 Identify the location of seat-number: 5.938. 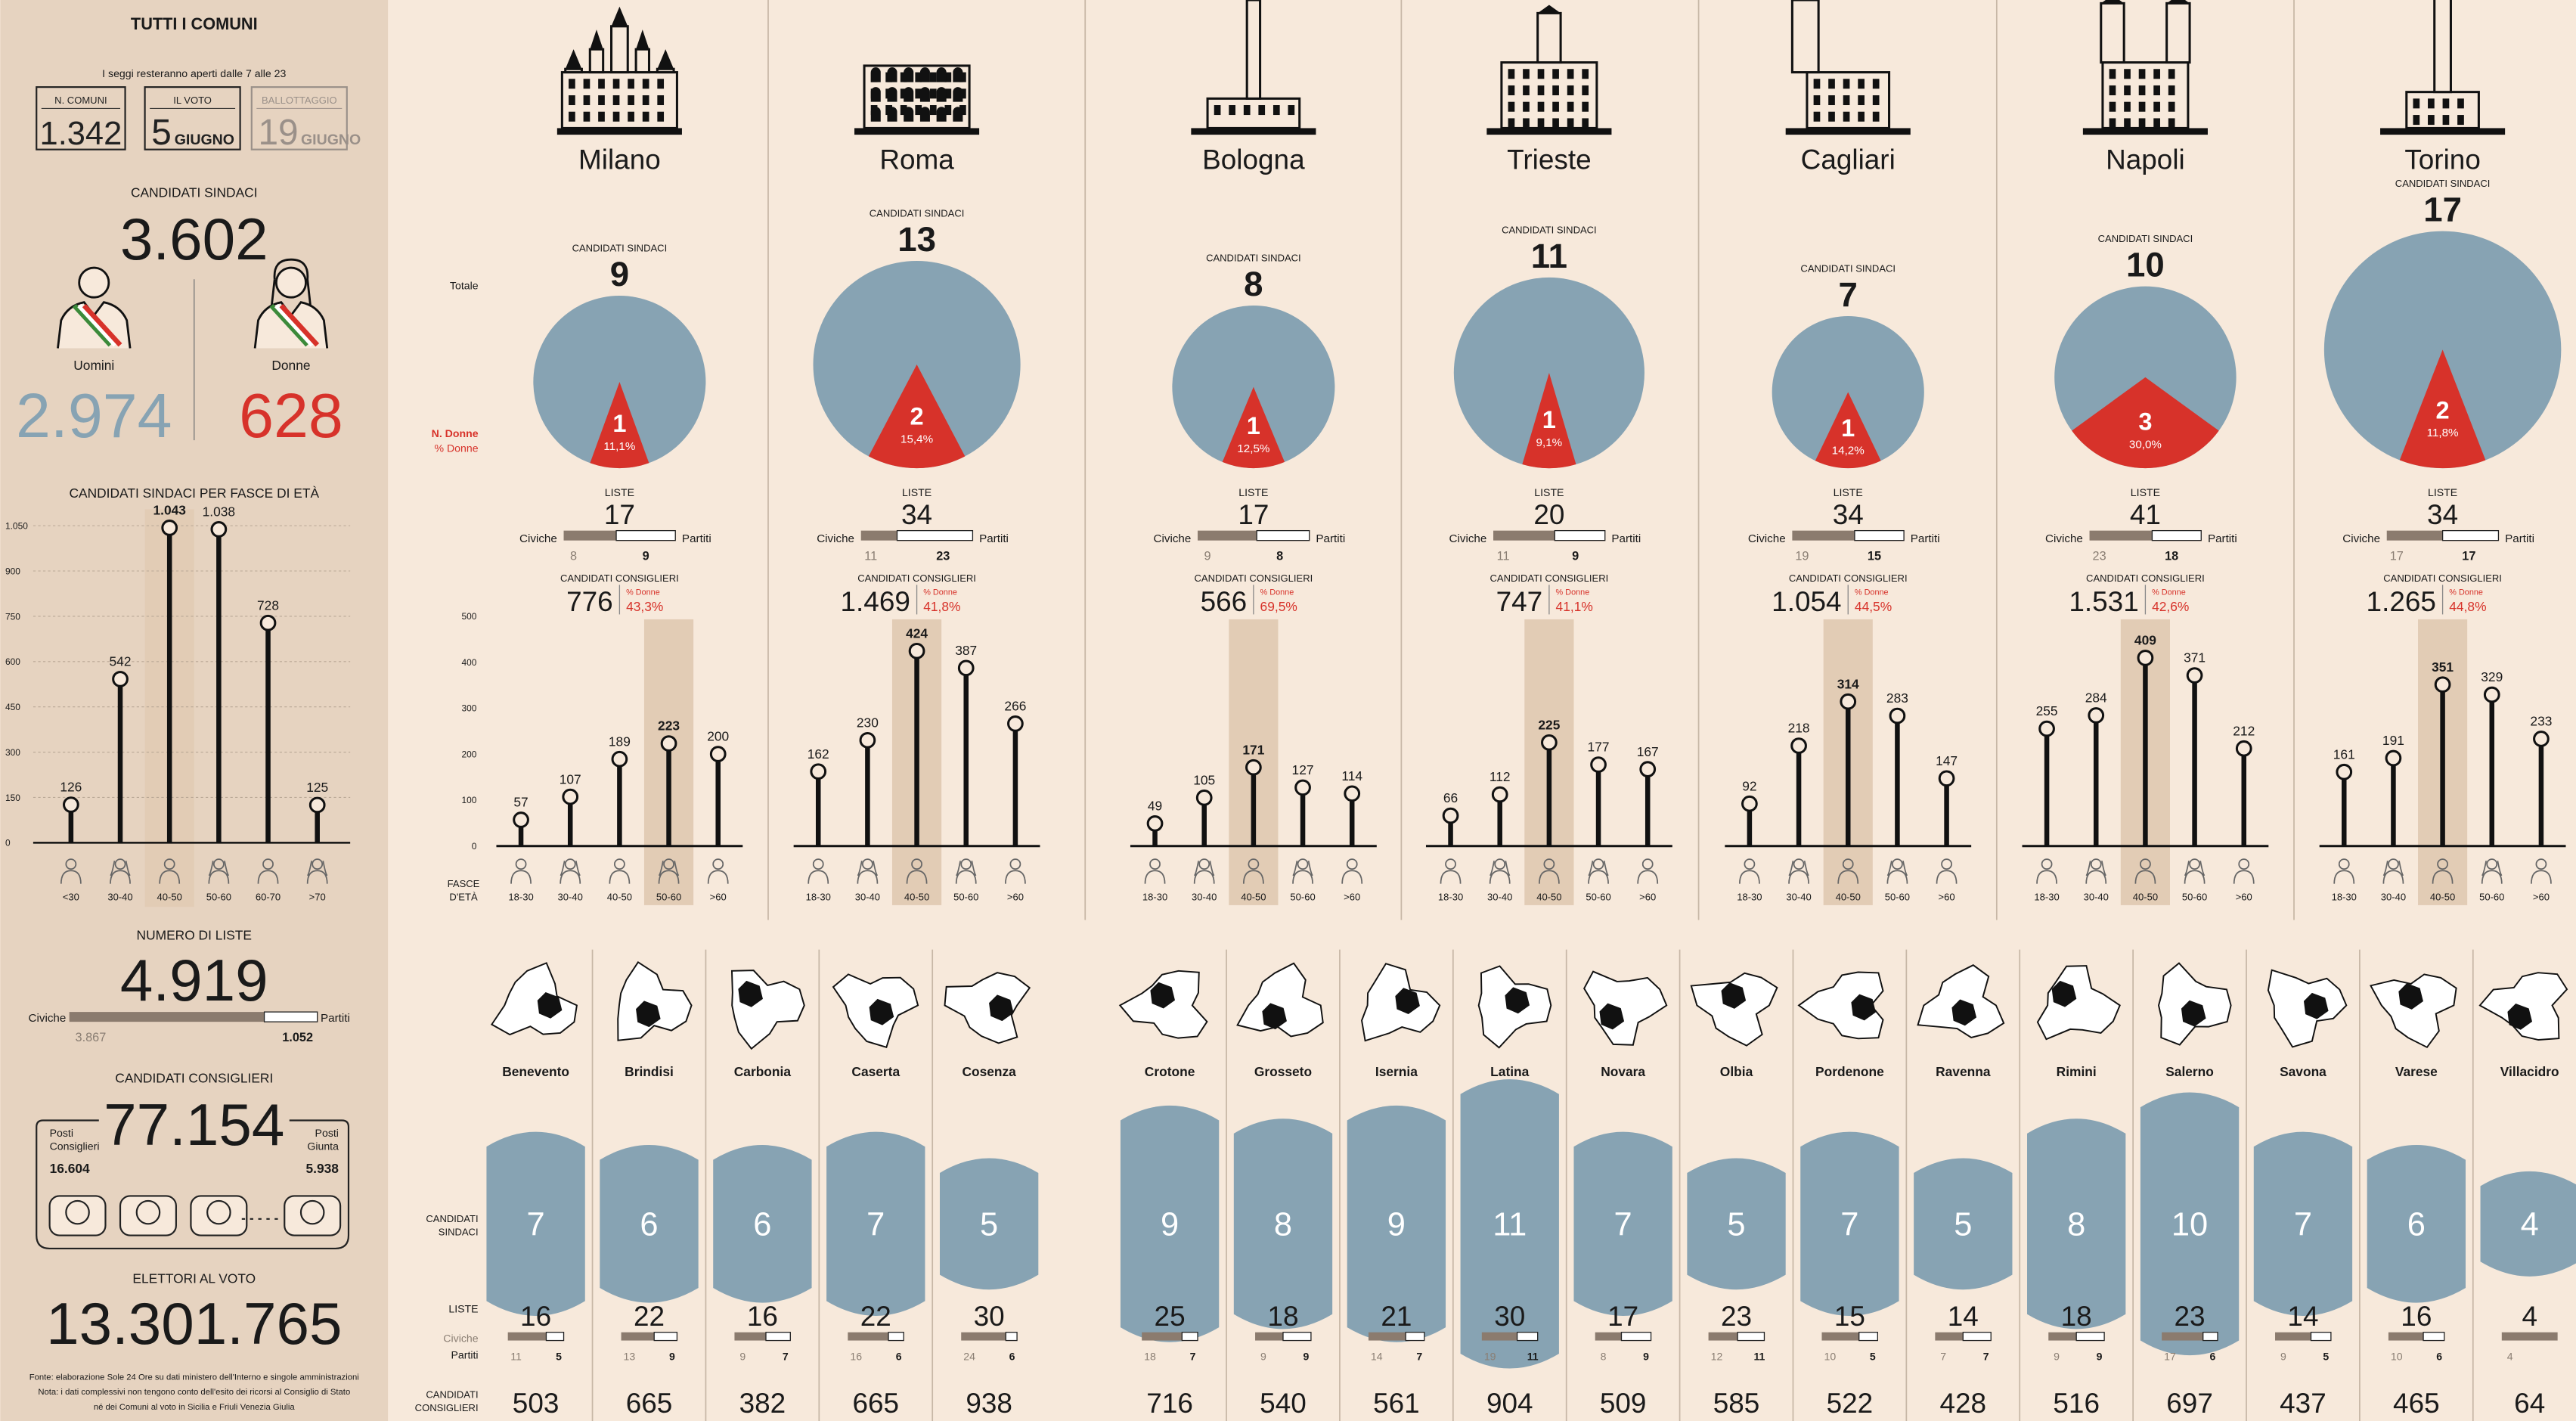
(322, 1168).